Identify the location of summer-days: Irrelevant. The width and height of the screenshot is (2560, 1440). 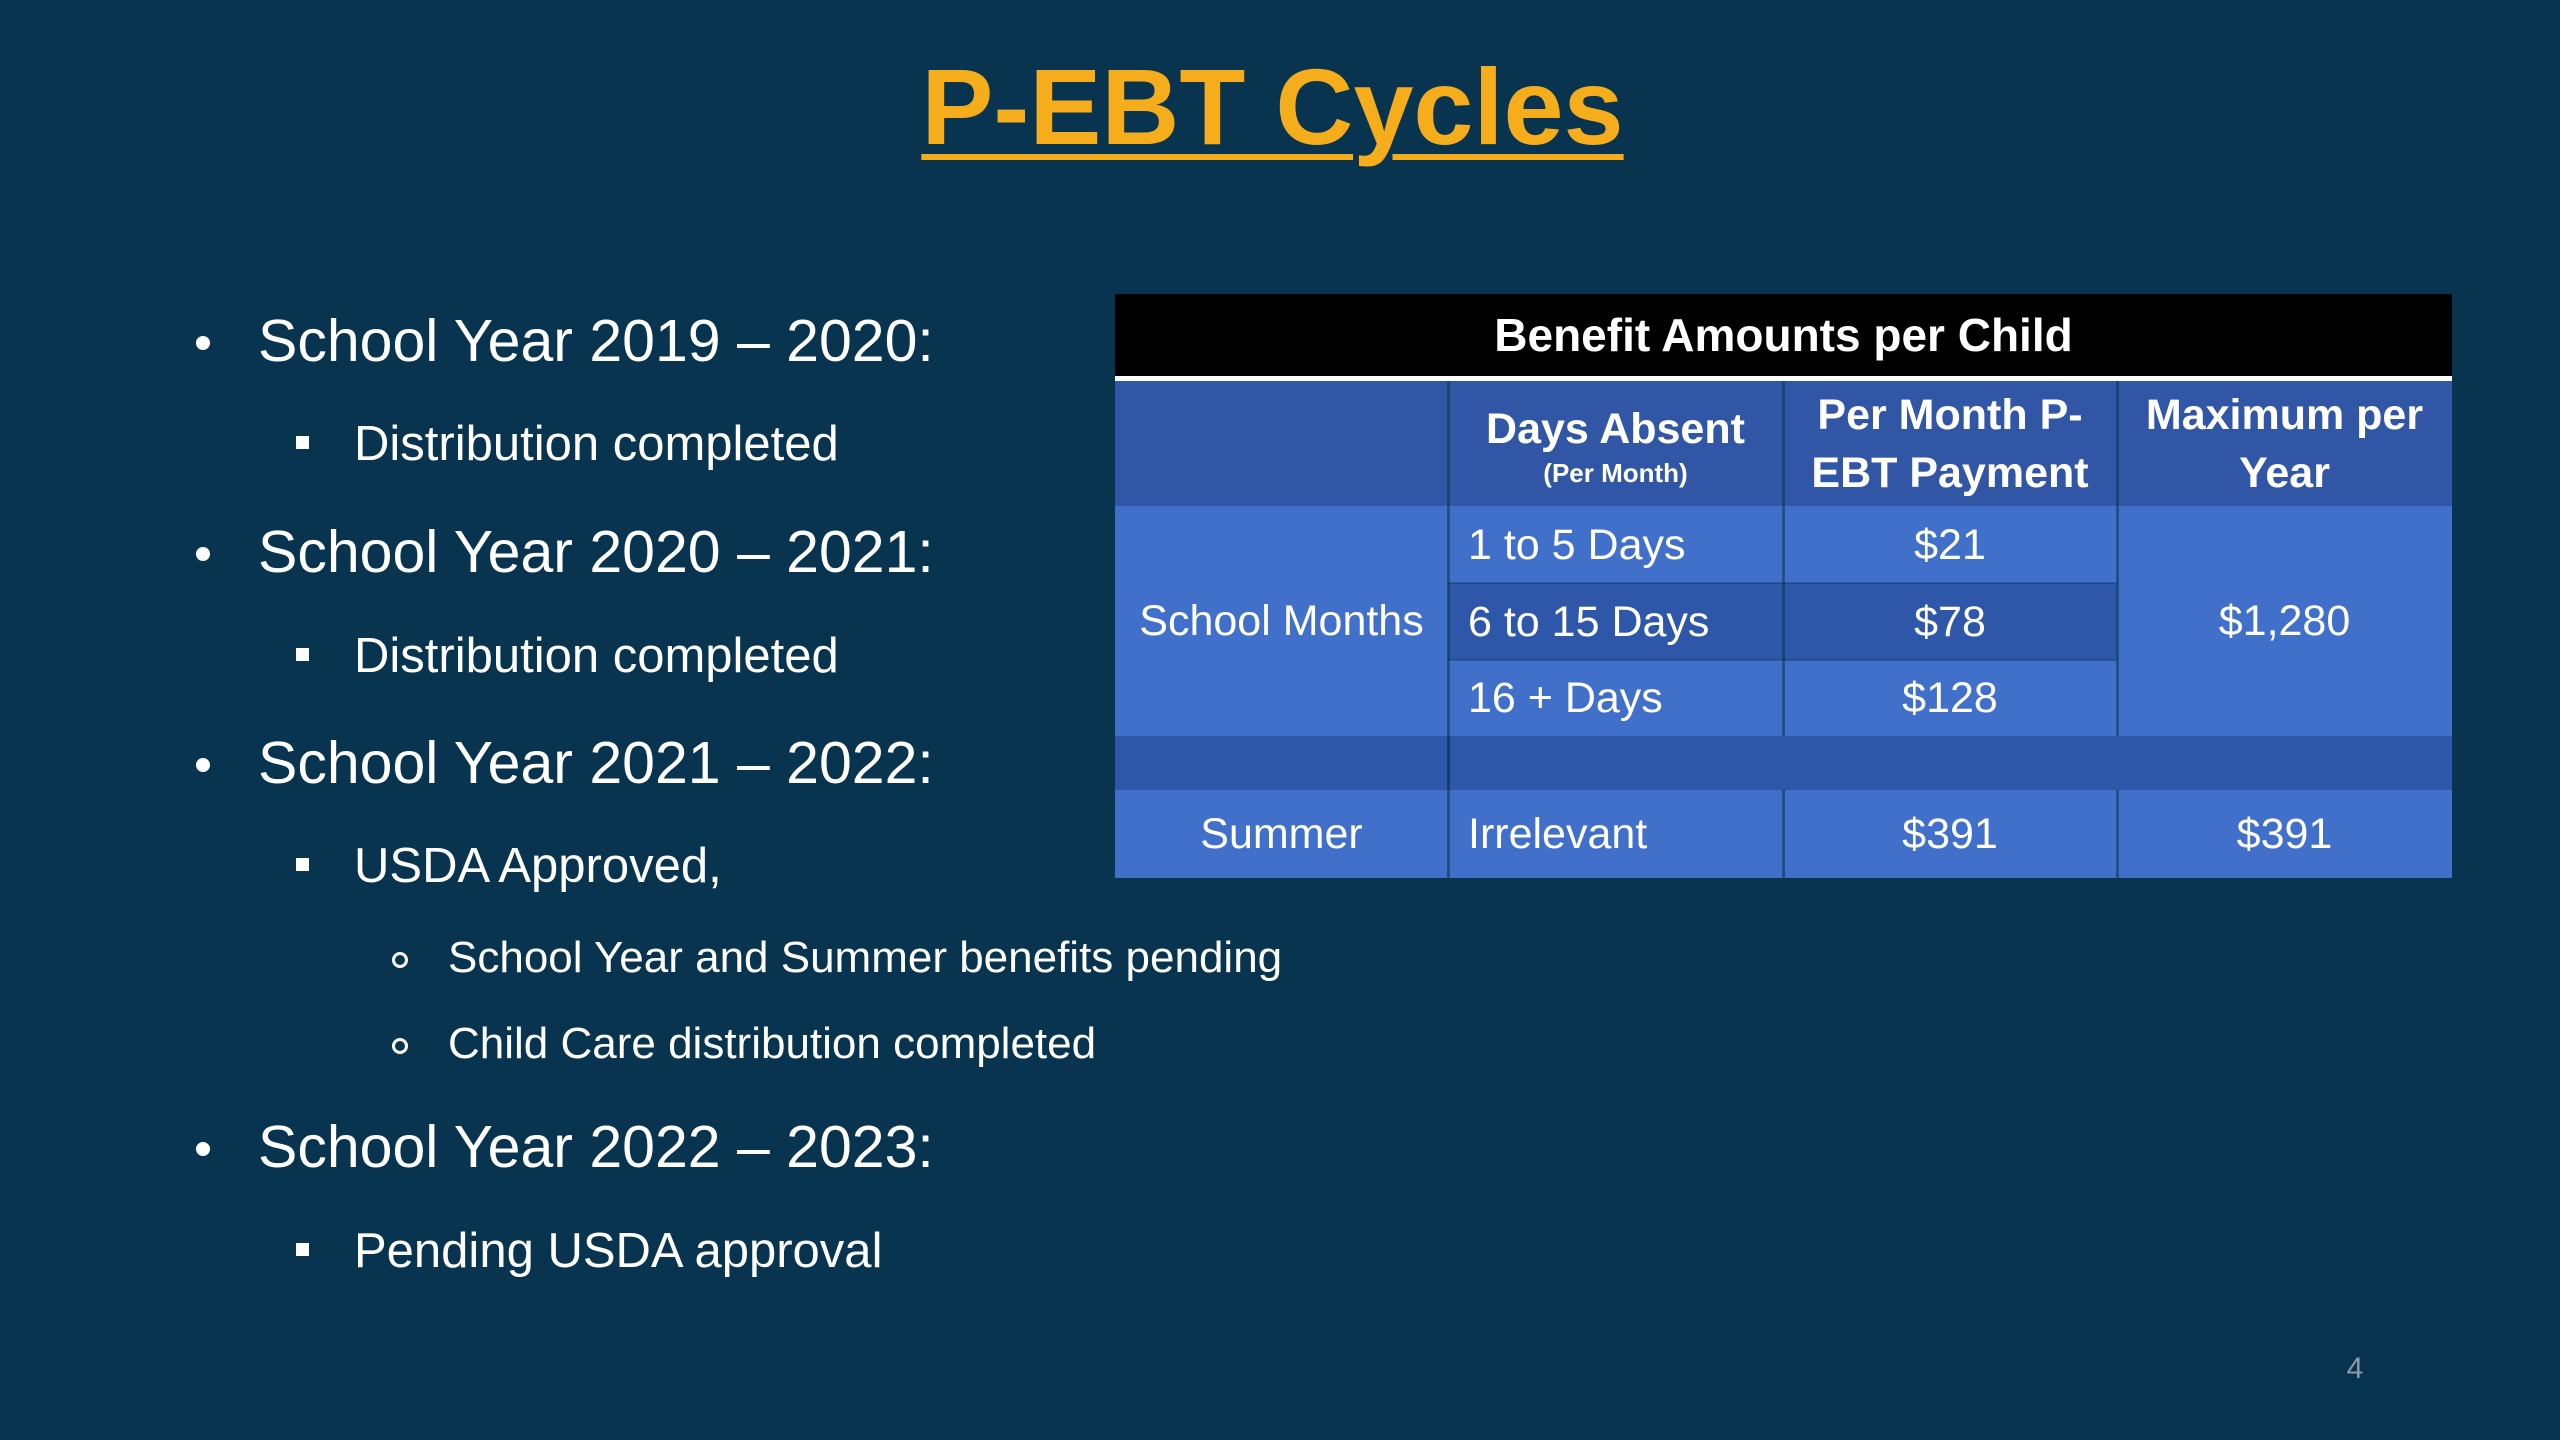
(1615, 834).